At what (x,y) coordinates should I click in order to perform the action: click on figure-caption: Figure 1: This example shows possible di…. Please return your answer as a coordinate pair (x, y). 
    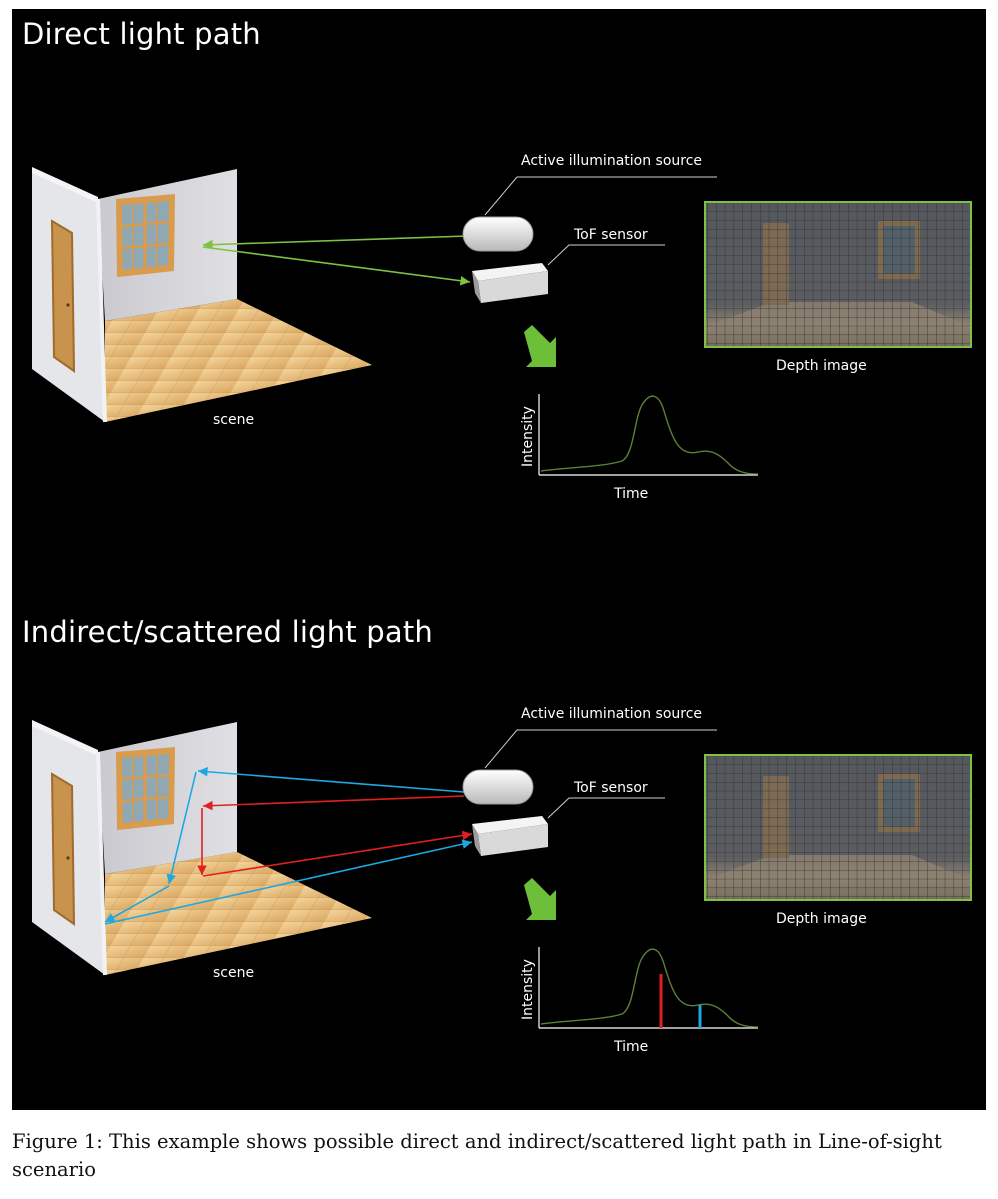
    Looking at the image, I should click on (477, 1155).